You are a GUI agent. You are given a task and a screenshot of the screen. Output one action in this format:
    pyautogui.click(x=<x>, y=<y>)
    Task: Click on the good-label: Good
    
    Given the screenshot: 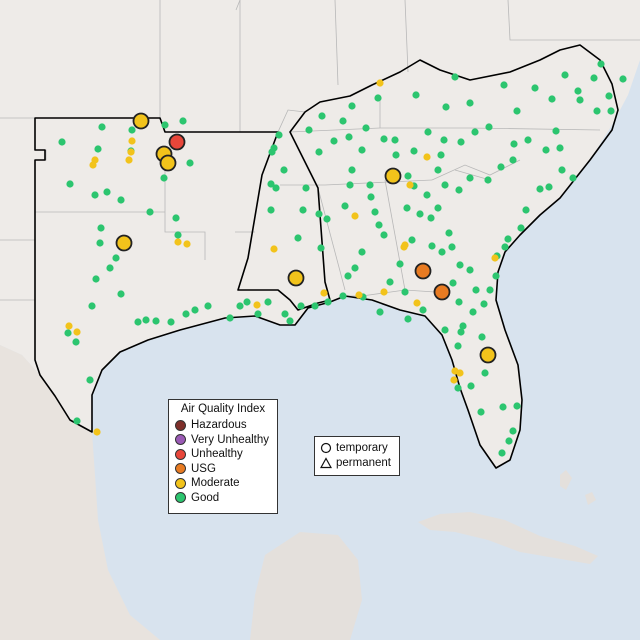 What is the action you would take?
    pyautogui.click(x=205, y=497)
    